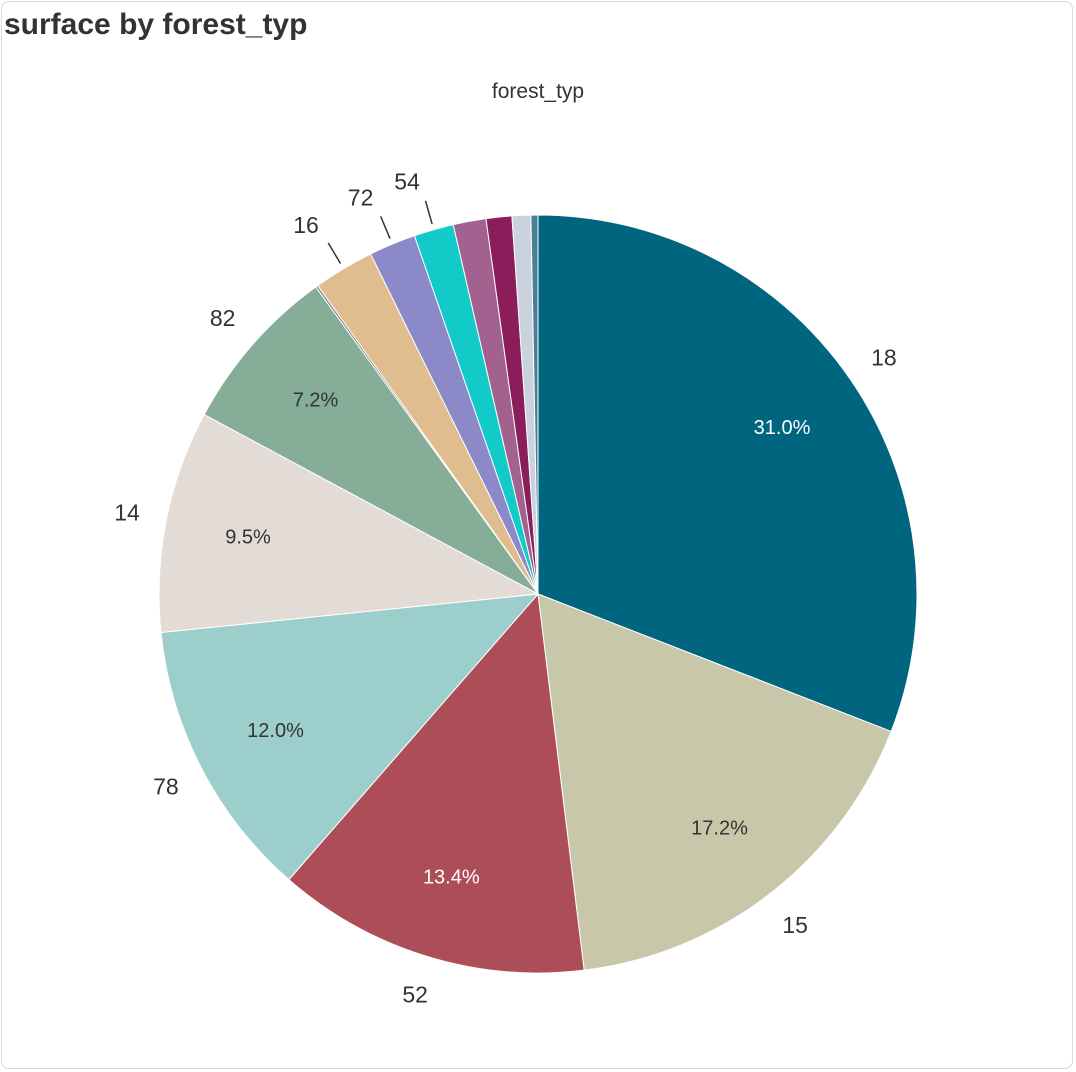 Image resolution: width=1076 pixels, height=1072 pixels. Describe the element at coordinates (415, 995) in the screenshot. I see `slice-category-label: 52` at that location.